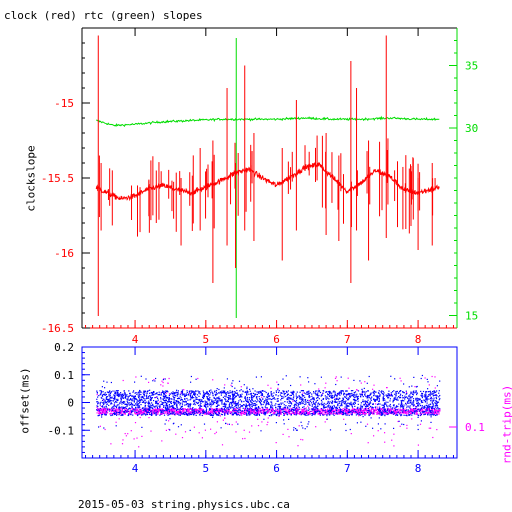 This screenshot has height=512, width=512. I want to click on bottom-ytick-label: 0, so click(70, 403).